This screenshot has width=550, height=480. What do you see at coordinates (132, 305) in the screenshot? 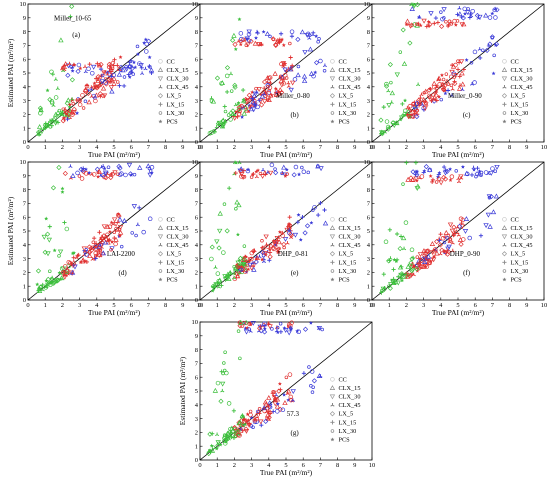
I see `x-tick-label: 6` at bounding box center [132, 305].